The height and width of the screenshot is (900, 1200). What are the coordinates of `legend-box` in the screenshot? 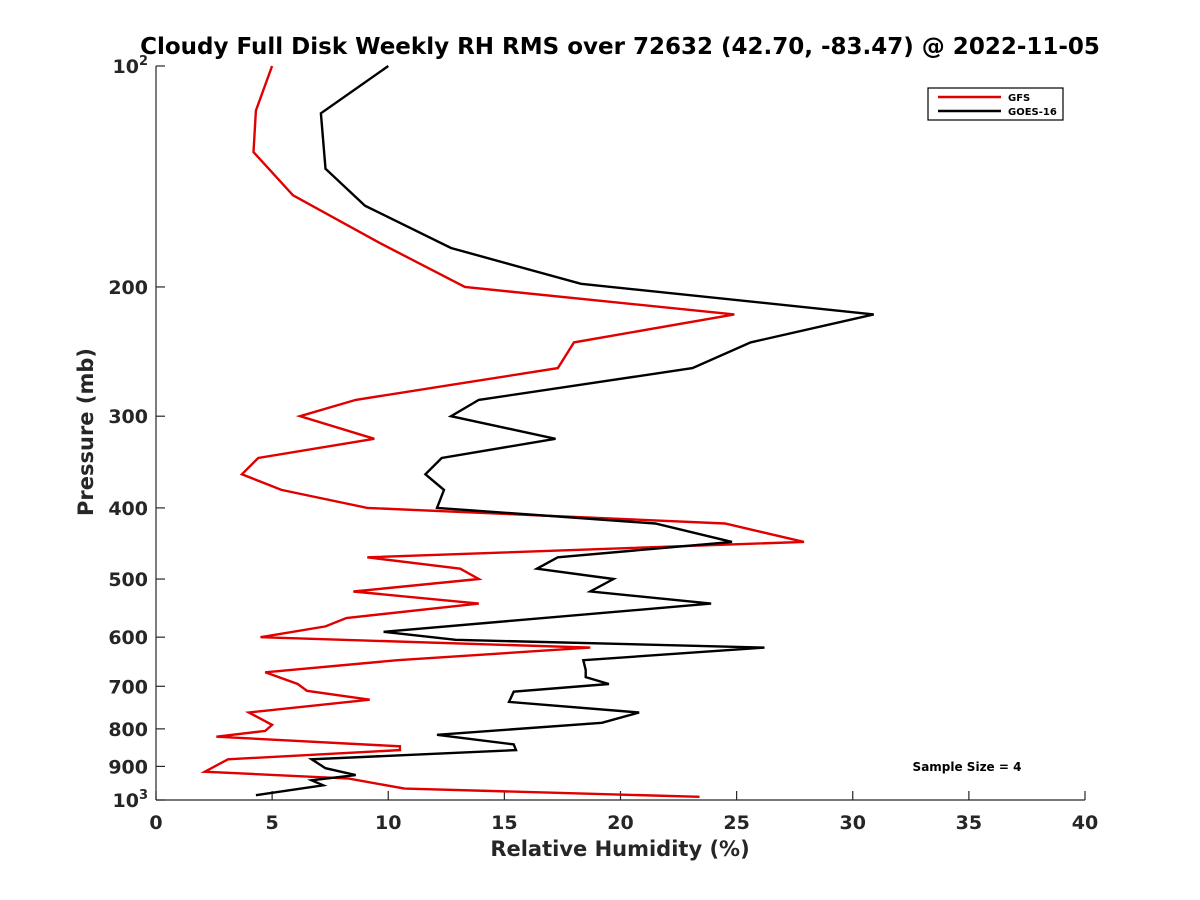 It's located at (995, 104).